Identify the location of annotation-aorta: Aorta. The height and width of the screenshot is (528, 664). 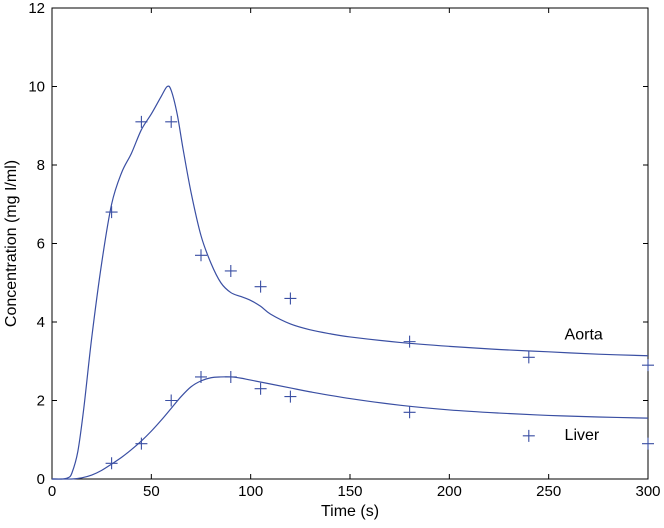
(584, 335).